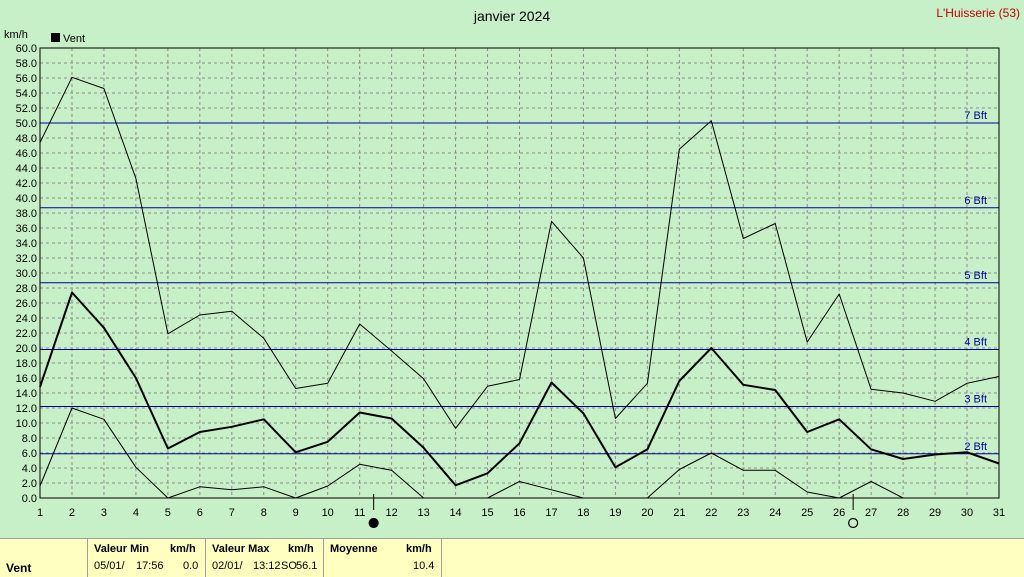  Describe the element at coordinates (26, 49) in the screenshot. I see `y-tick-label: 60.0` at that location.